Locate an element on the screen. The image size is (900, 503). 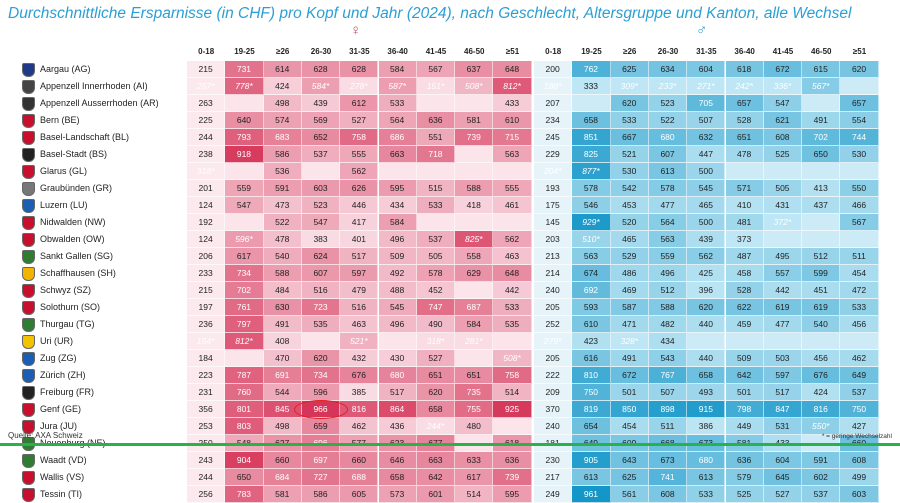
value-cell-male: 427 is located at coordinates (859, 426).